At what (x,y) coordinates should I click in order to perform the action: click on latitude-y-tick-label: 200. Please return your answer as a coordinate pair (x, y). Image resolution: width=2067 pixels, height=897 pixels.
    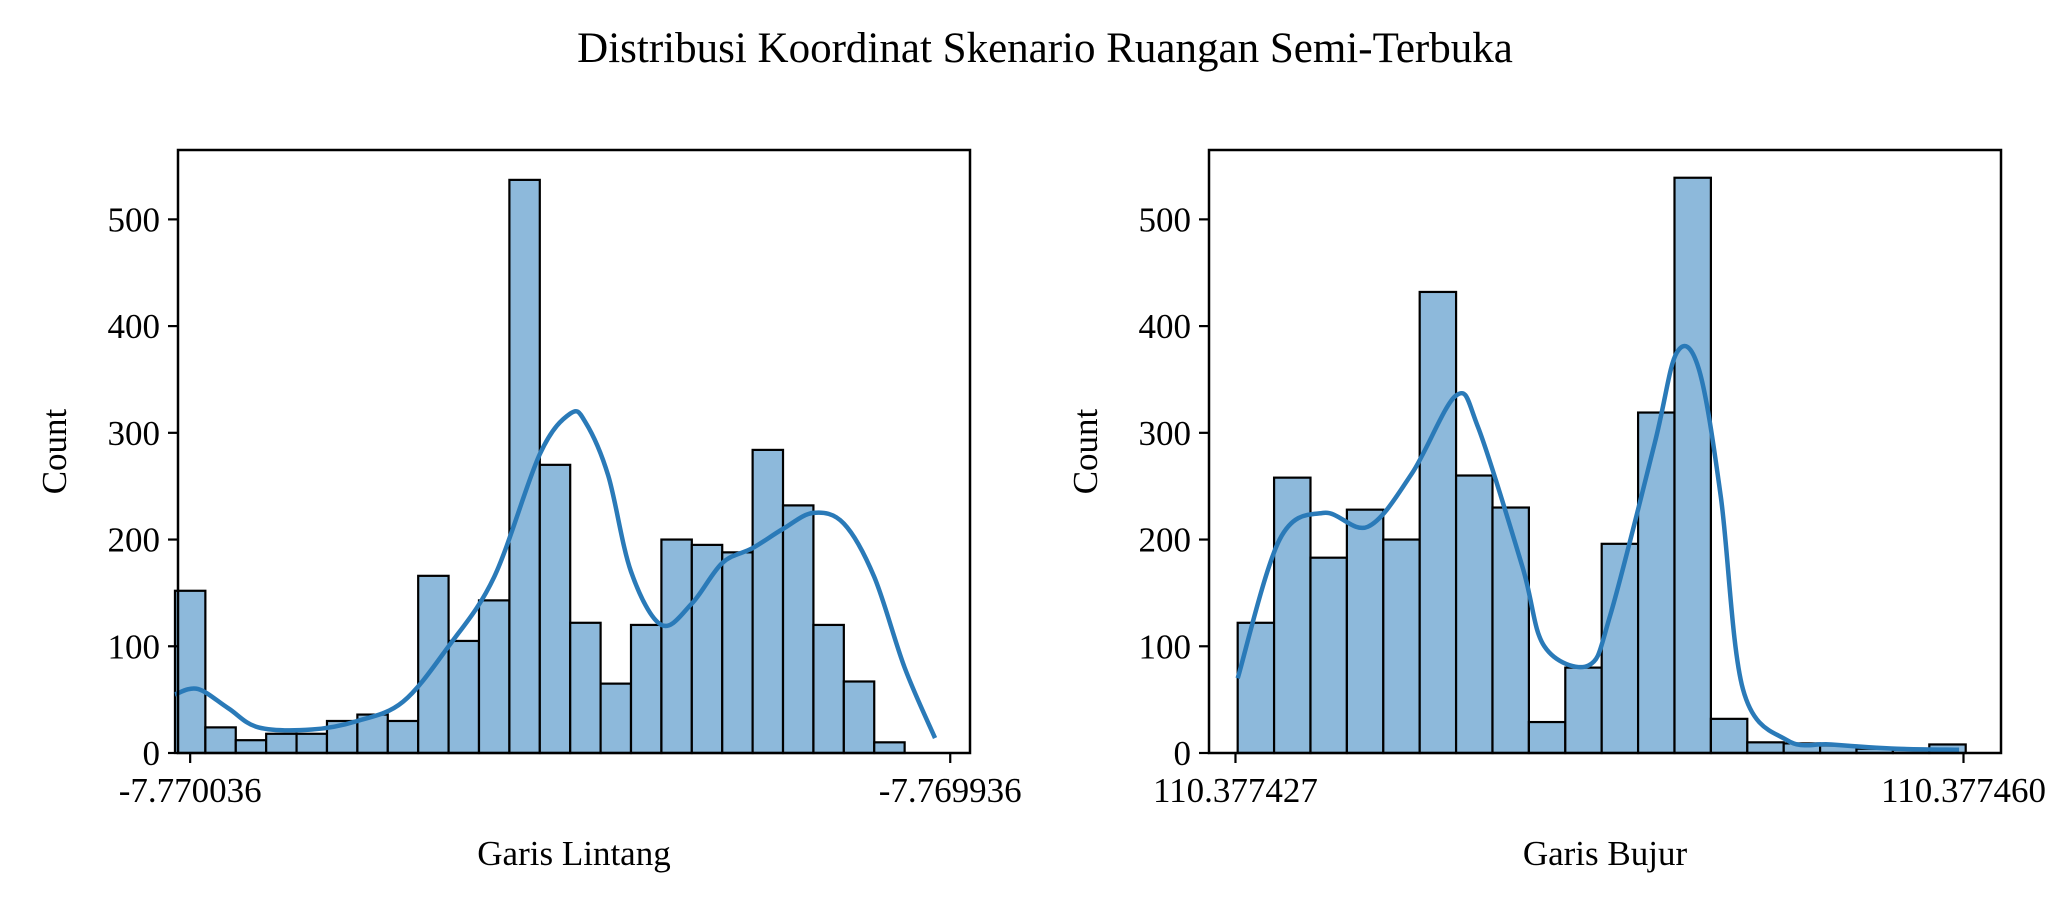
    Looking at the image, I should click on (134, 540).